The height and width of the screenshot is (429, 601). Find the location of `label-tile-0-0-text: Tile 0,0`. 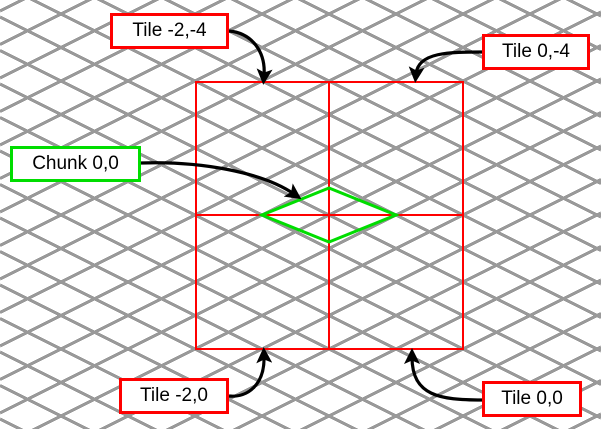

label-tile-0-0-text: Tile 0,0 is located at coordinates (532, 398).